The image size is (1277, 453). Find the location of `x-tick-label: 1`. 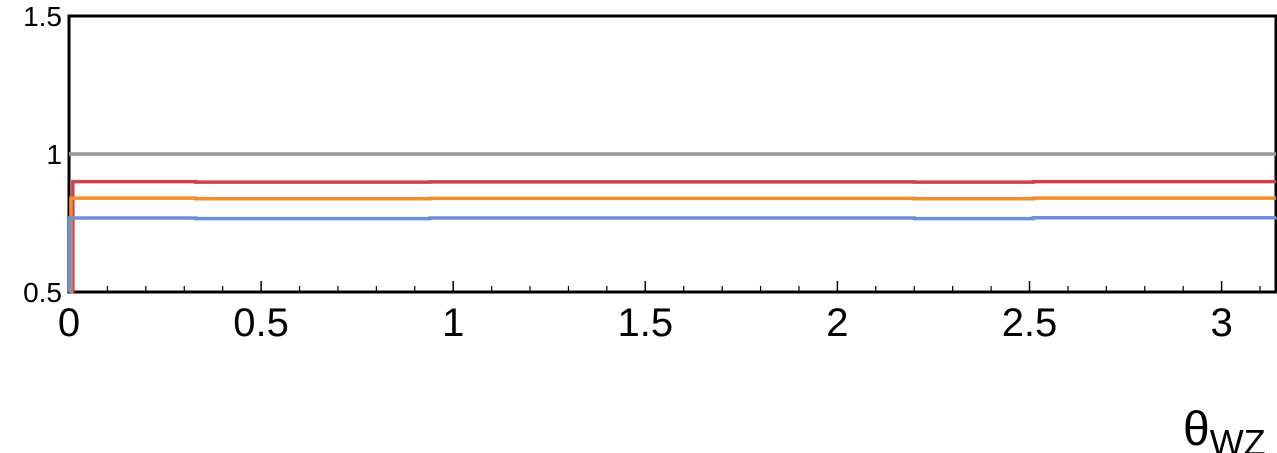

x-tick-label: 1 is located at coordinates (453, 323).